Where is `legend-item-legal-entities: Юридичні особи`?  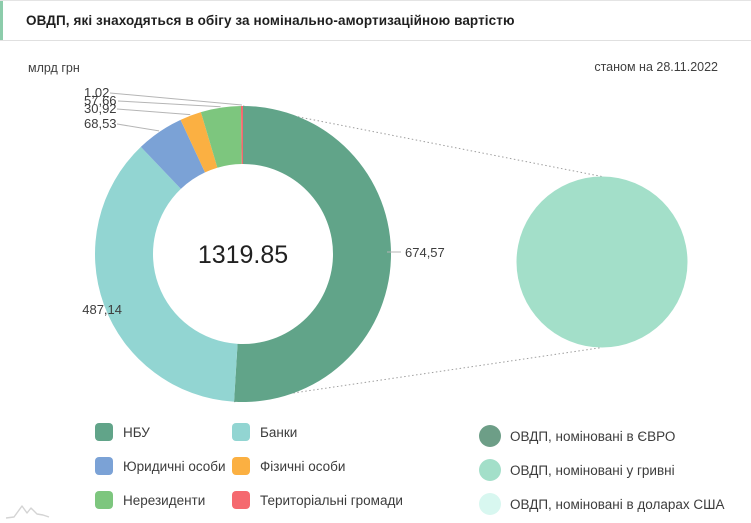
legend-item-legal-entities: Юридичні особи is located at coordinates (163, 466).